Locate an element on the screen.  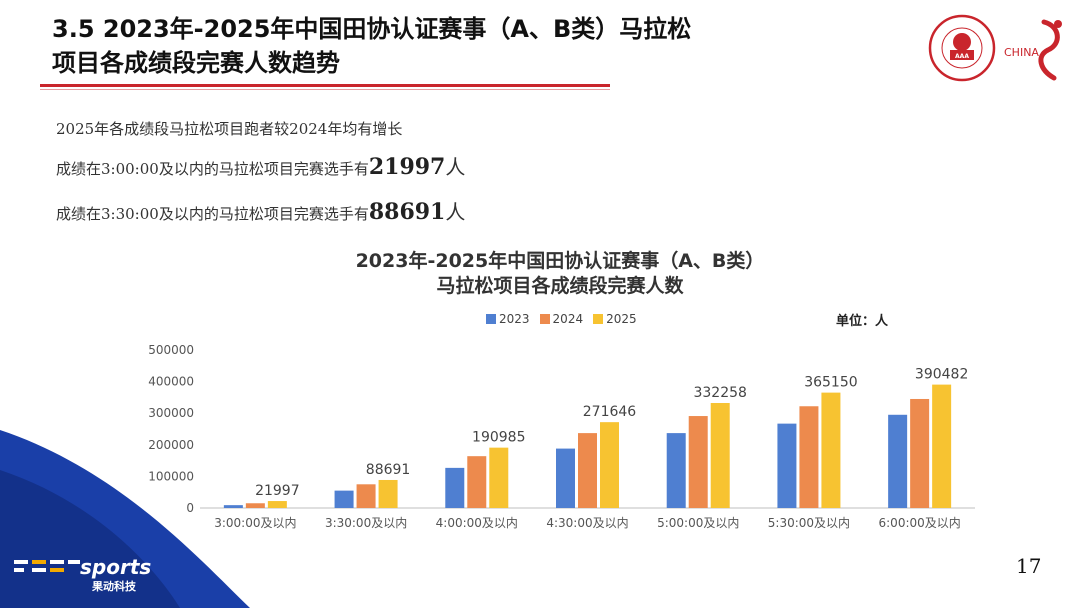
chart-unit-label: 单位：人 is located at coordinates (862, 321).